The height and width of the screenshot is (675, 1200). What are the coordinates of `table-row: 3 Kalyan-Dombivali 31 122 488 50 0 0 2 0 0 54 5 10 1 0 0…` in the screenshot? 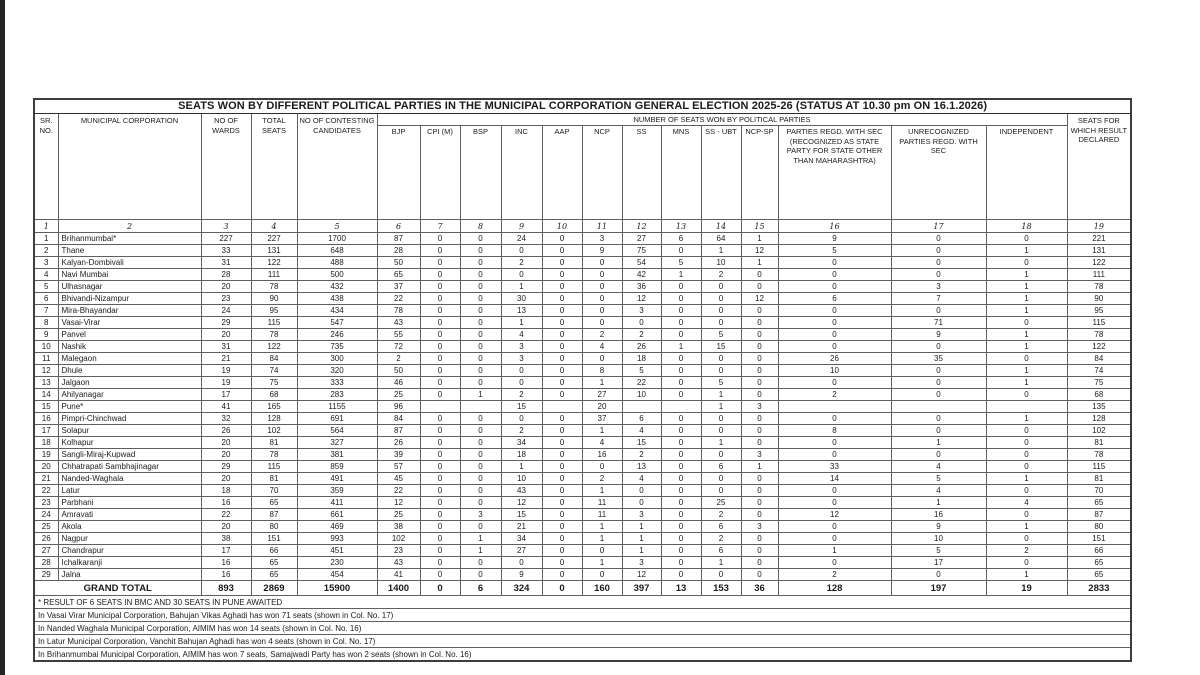 It's located at (582, 262).